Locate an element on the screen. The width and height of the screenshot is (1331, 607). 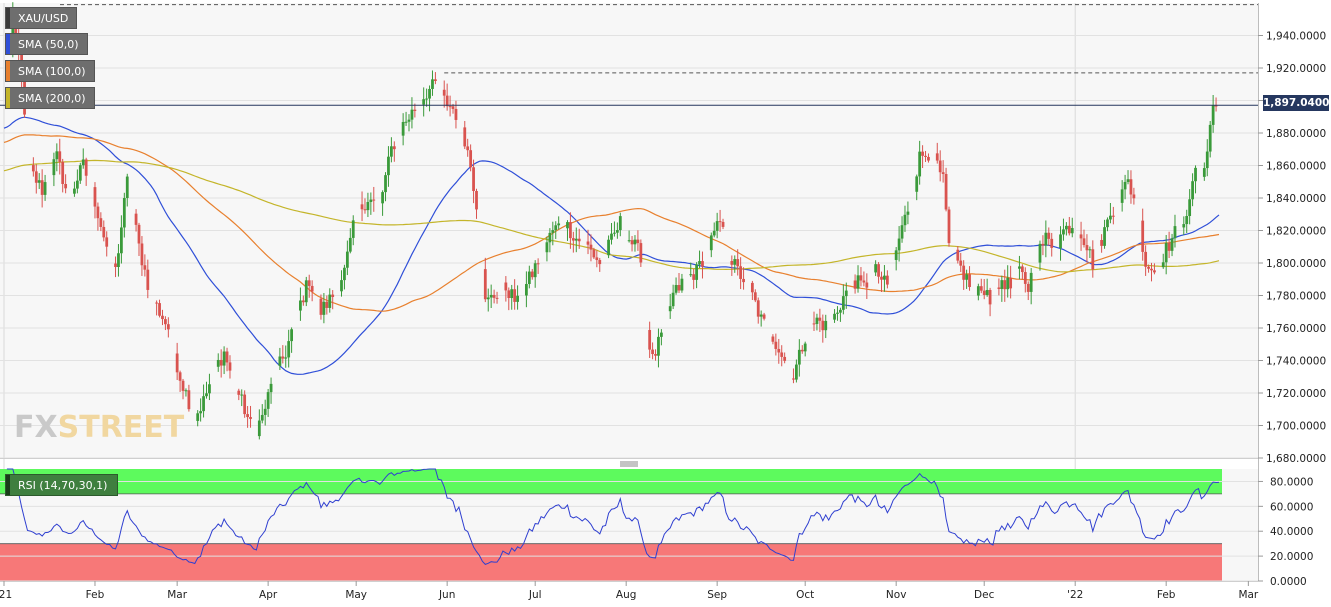
rsi-legend: RSI (14,70,30,1) is located at coordinates (62, 485).